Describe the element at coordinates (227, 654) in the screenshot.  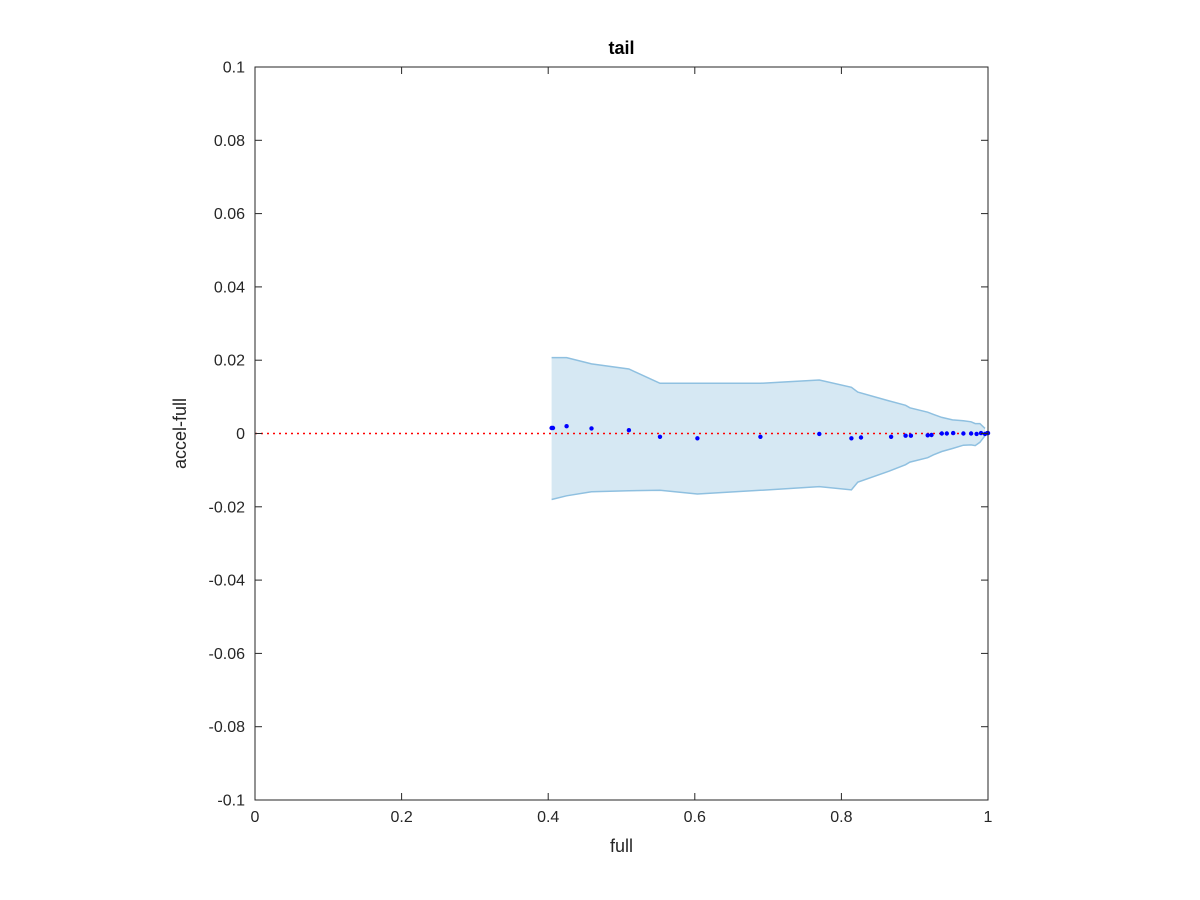
I see `y-tick-label: -0.06` at that location.